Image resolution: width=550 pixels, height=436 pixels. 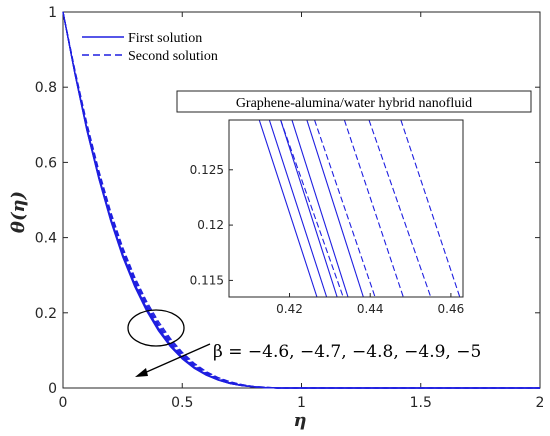 What do you see at coordinates (451, 309) in the screenshot?
I see `inset-x-tick-label: 0.46` at bounding box center [451, 309].